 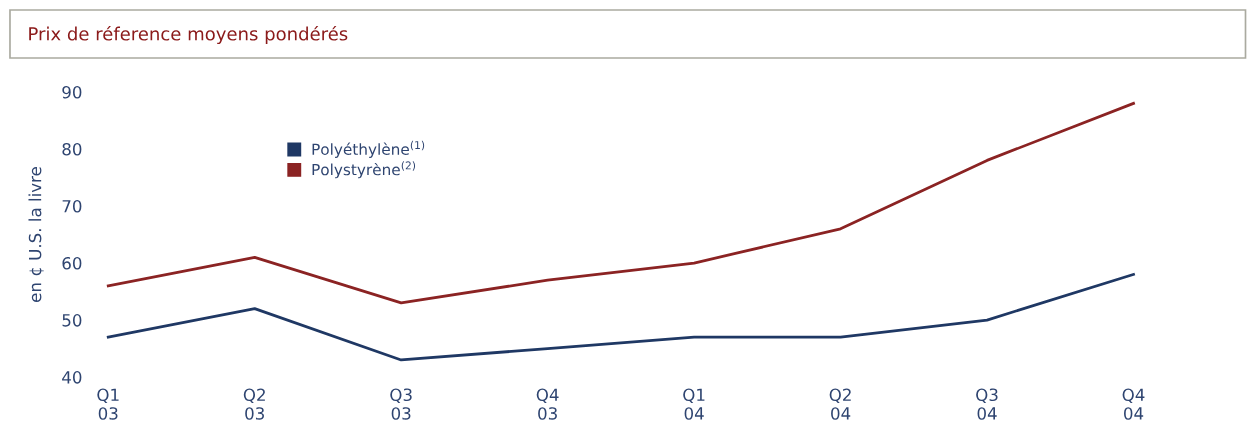 I want to click on y-tick-label: 60, so click(x=72, y=263).